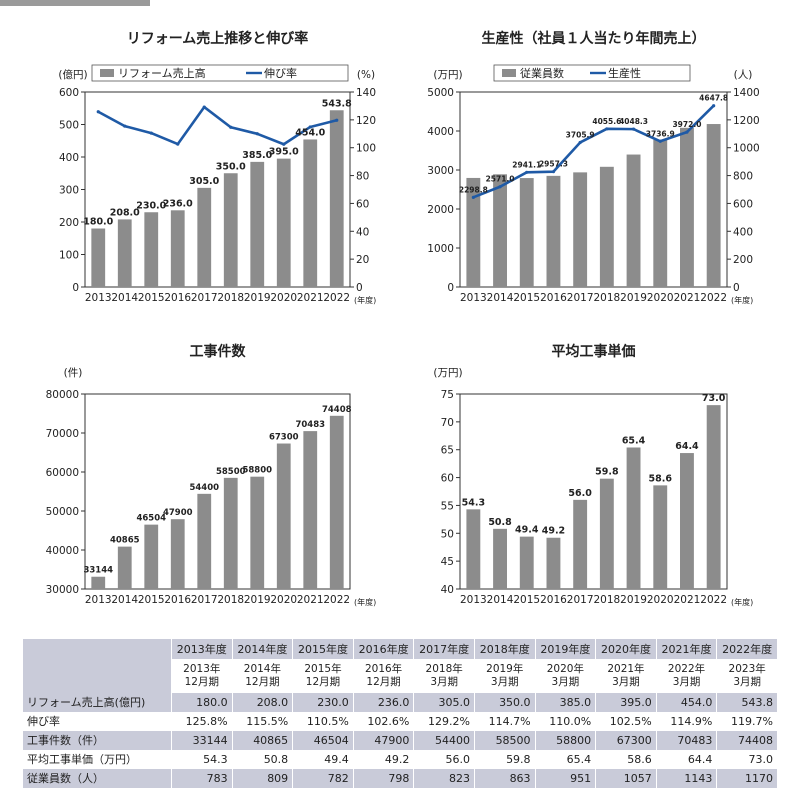 This screenshot has width=800, height=800. Describe the element at coordinates (263, 740) in the screenshot. I see `table-cell: 40865` at that location.